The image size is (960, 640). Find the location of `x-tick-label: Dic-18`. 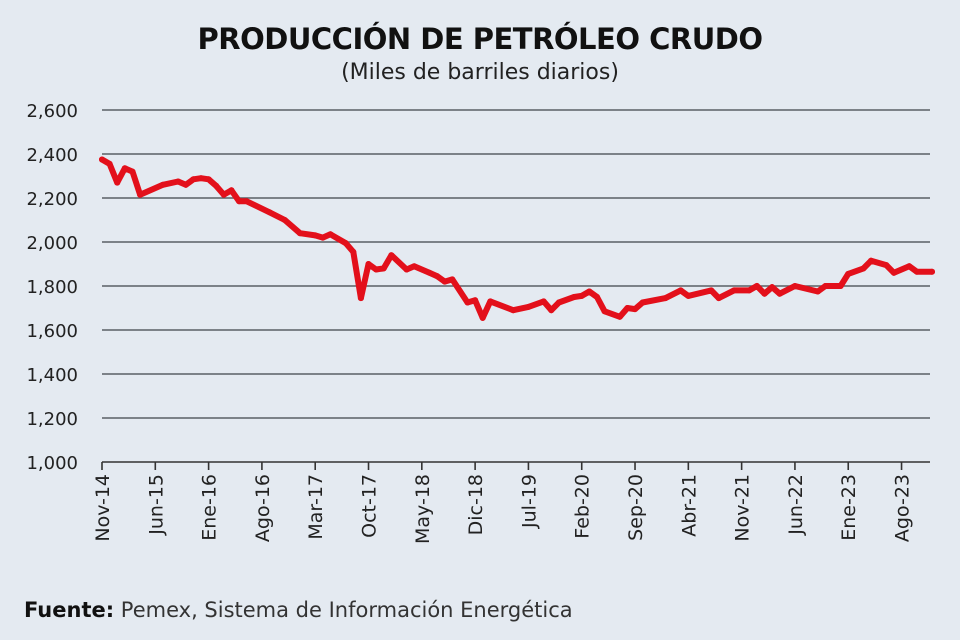

x-tick-label: Dic-18 is located at coordinates (476, 504).